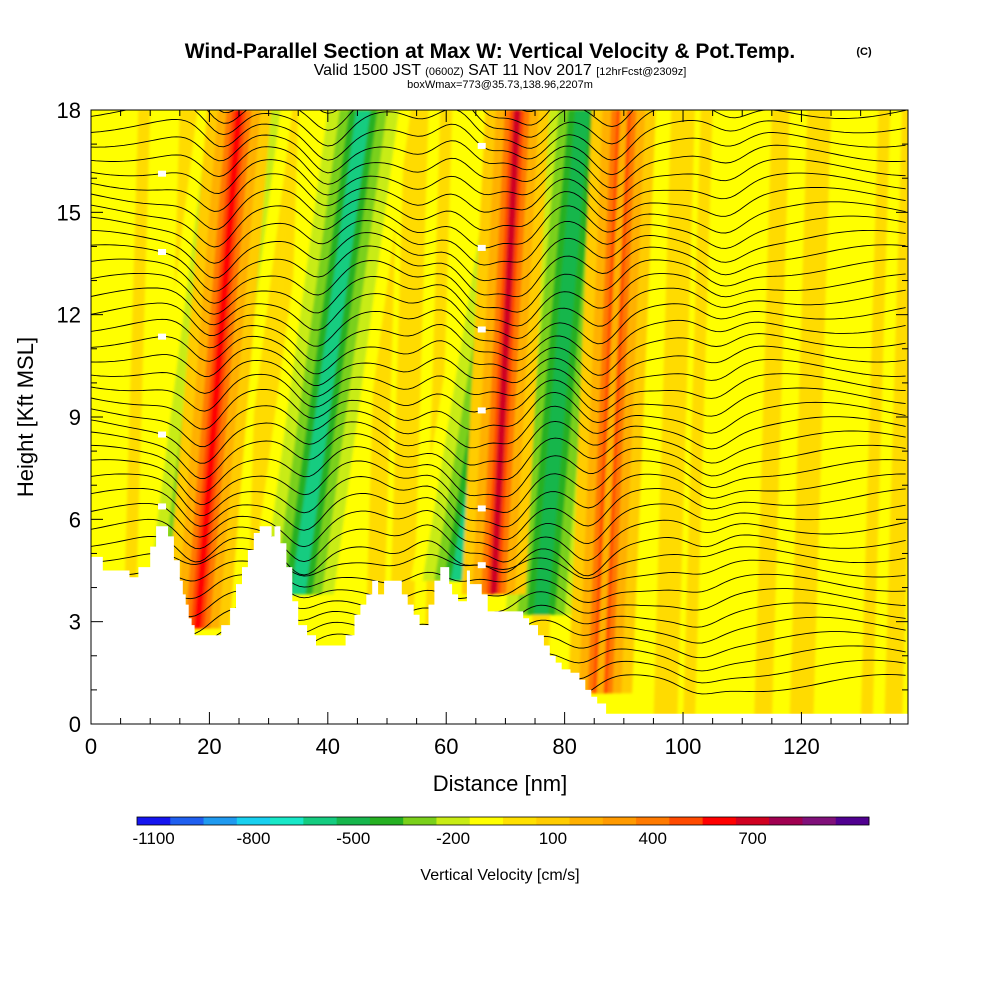 The width and height of the screenshot is (1000, 1000). I want to click on colorbar-tick-label: 100, so click(553, 838).